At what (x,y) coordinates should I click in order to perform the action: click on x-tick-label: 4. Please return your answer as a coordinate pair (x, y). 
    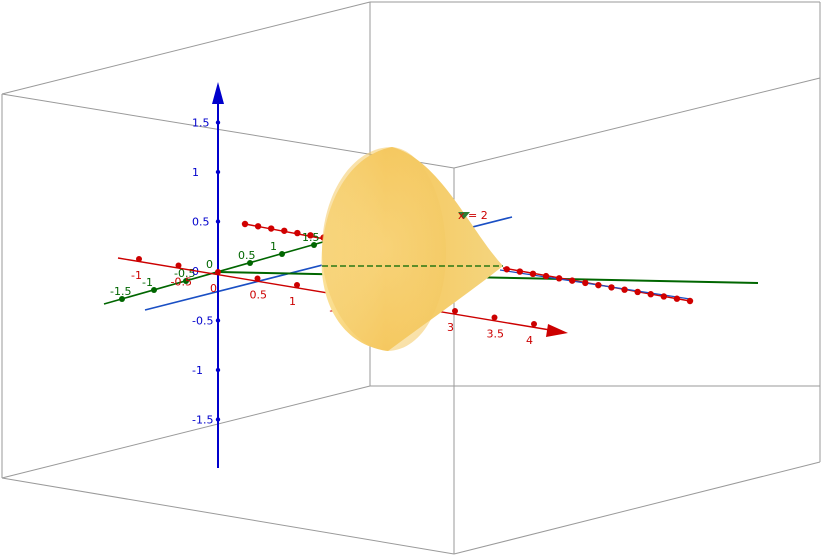
    Looking at the image, I should click on (529, 340).